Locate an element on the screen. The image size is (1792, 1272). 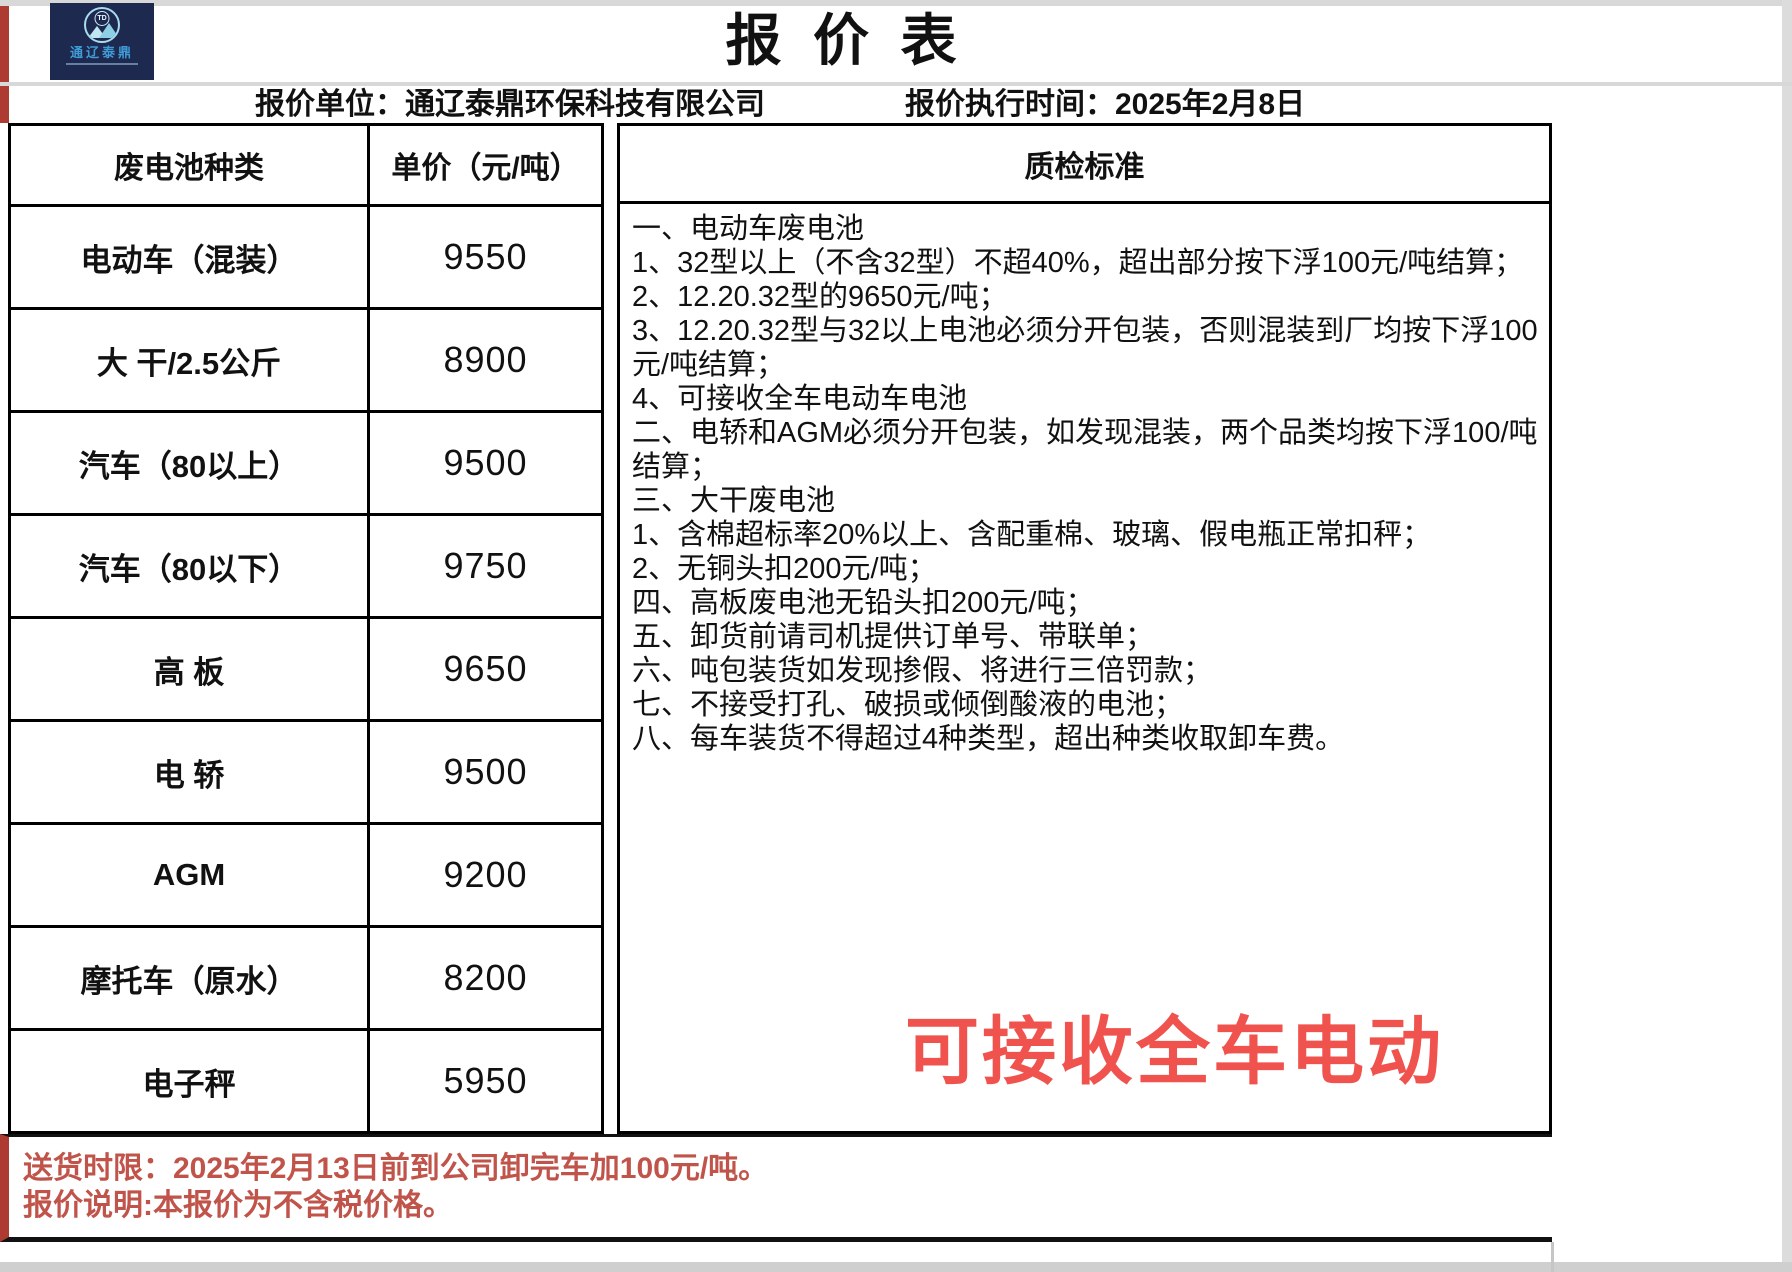
row-type-cell: AGM is located at coordinates (190, 873).